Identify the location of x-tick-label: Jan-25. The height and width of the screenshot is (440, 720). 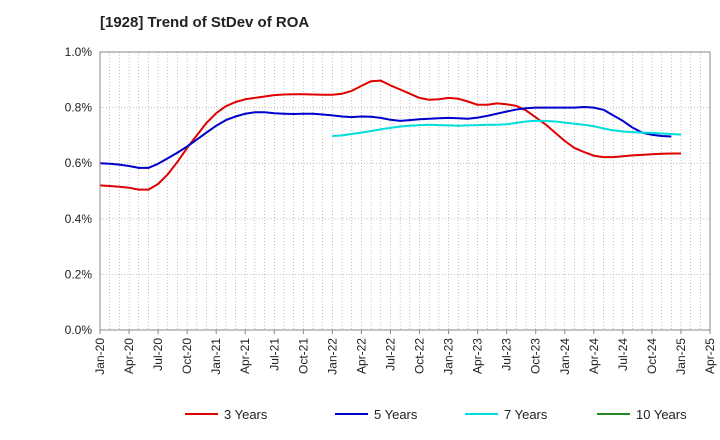
(681, 356).